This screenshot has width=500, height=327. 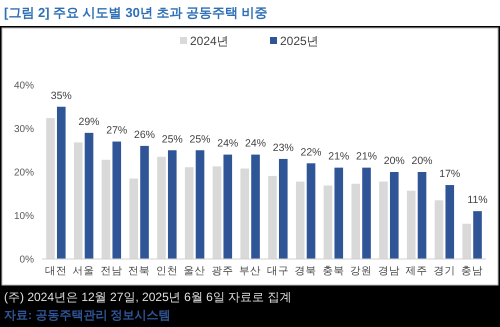 What do you see at coordinates (477, 200) in the screenshot?
I see `data-label: 11%` at bounding box center [477, 200].